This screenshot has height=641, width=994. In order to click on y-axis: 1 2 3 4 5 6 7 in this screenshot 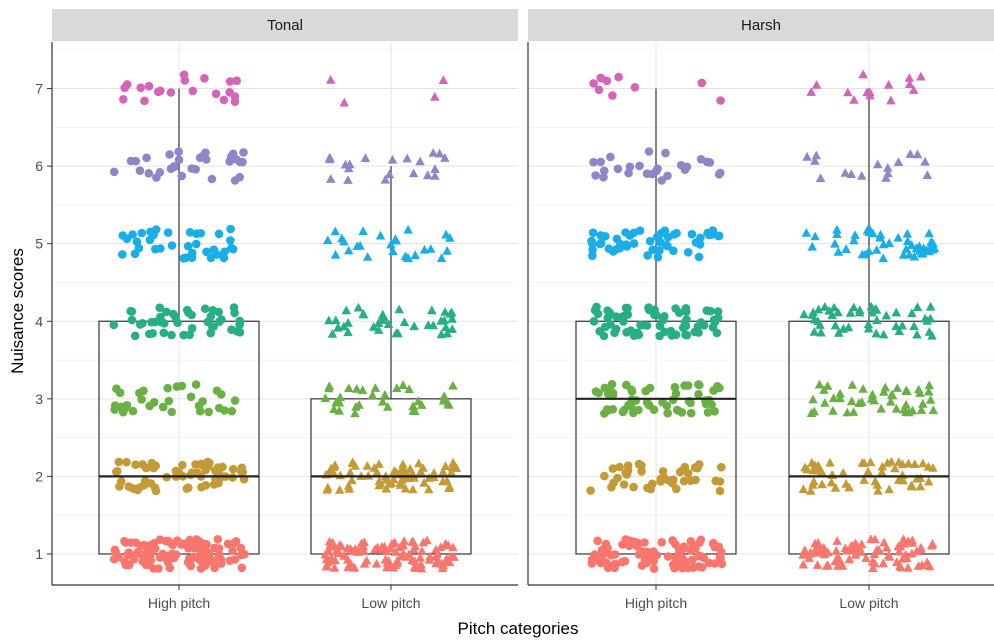, I will do `click(43, 321)`.